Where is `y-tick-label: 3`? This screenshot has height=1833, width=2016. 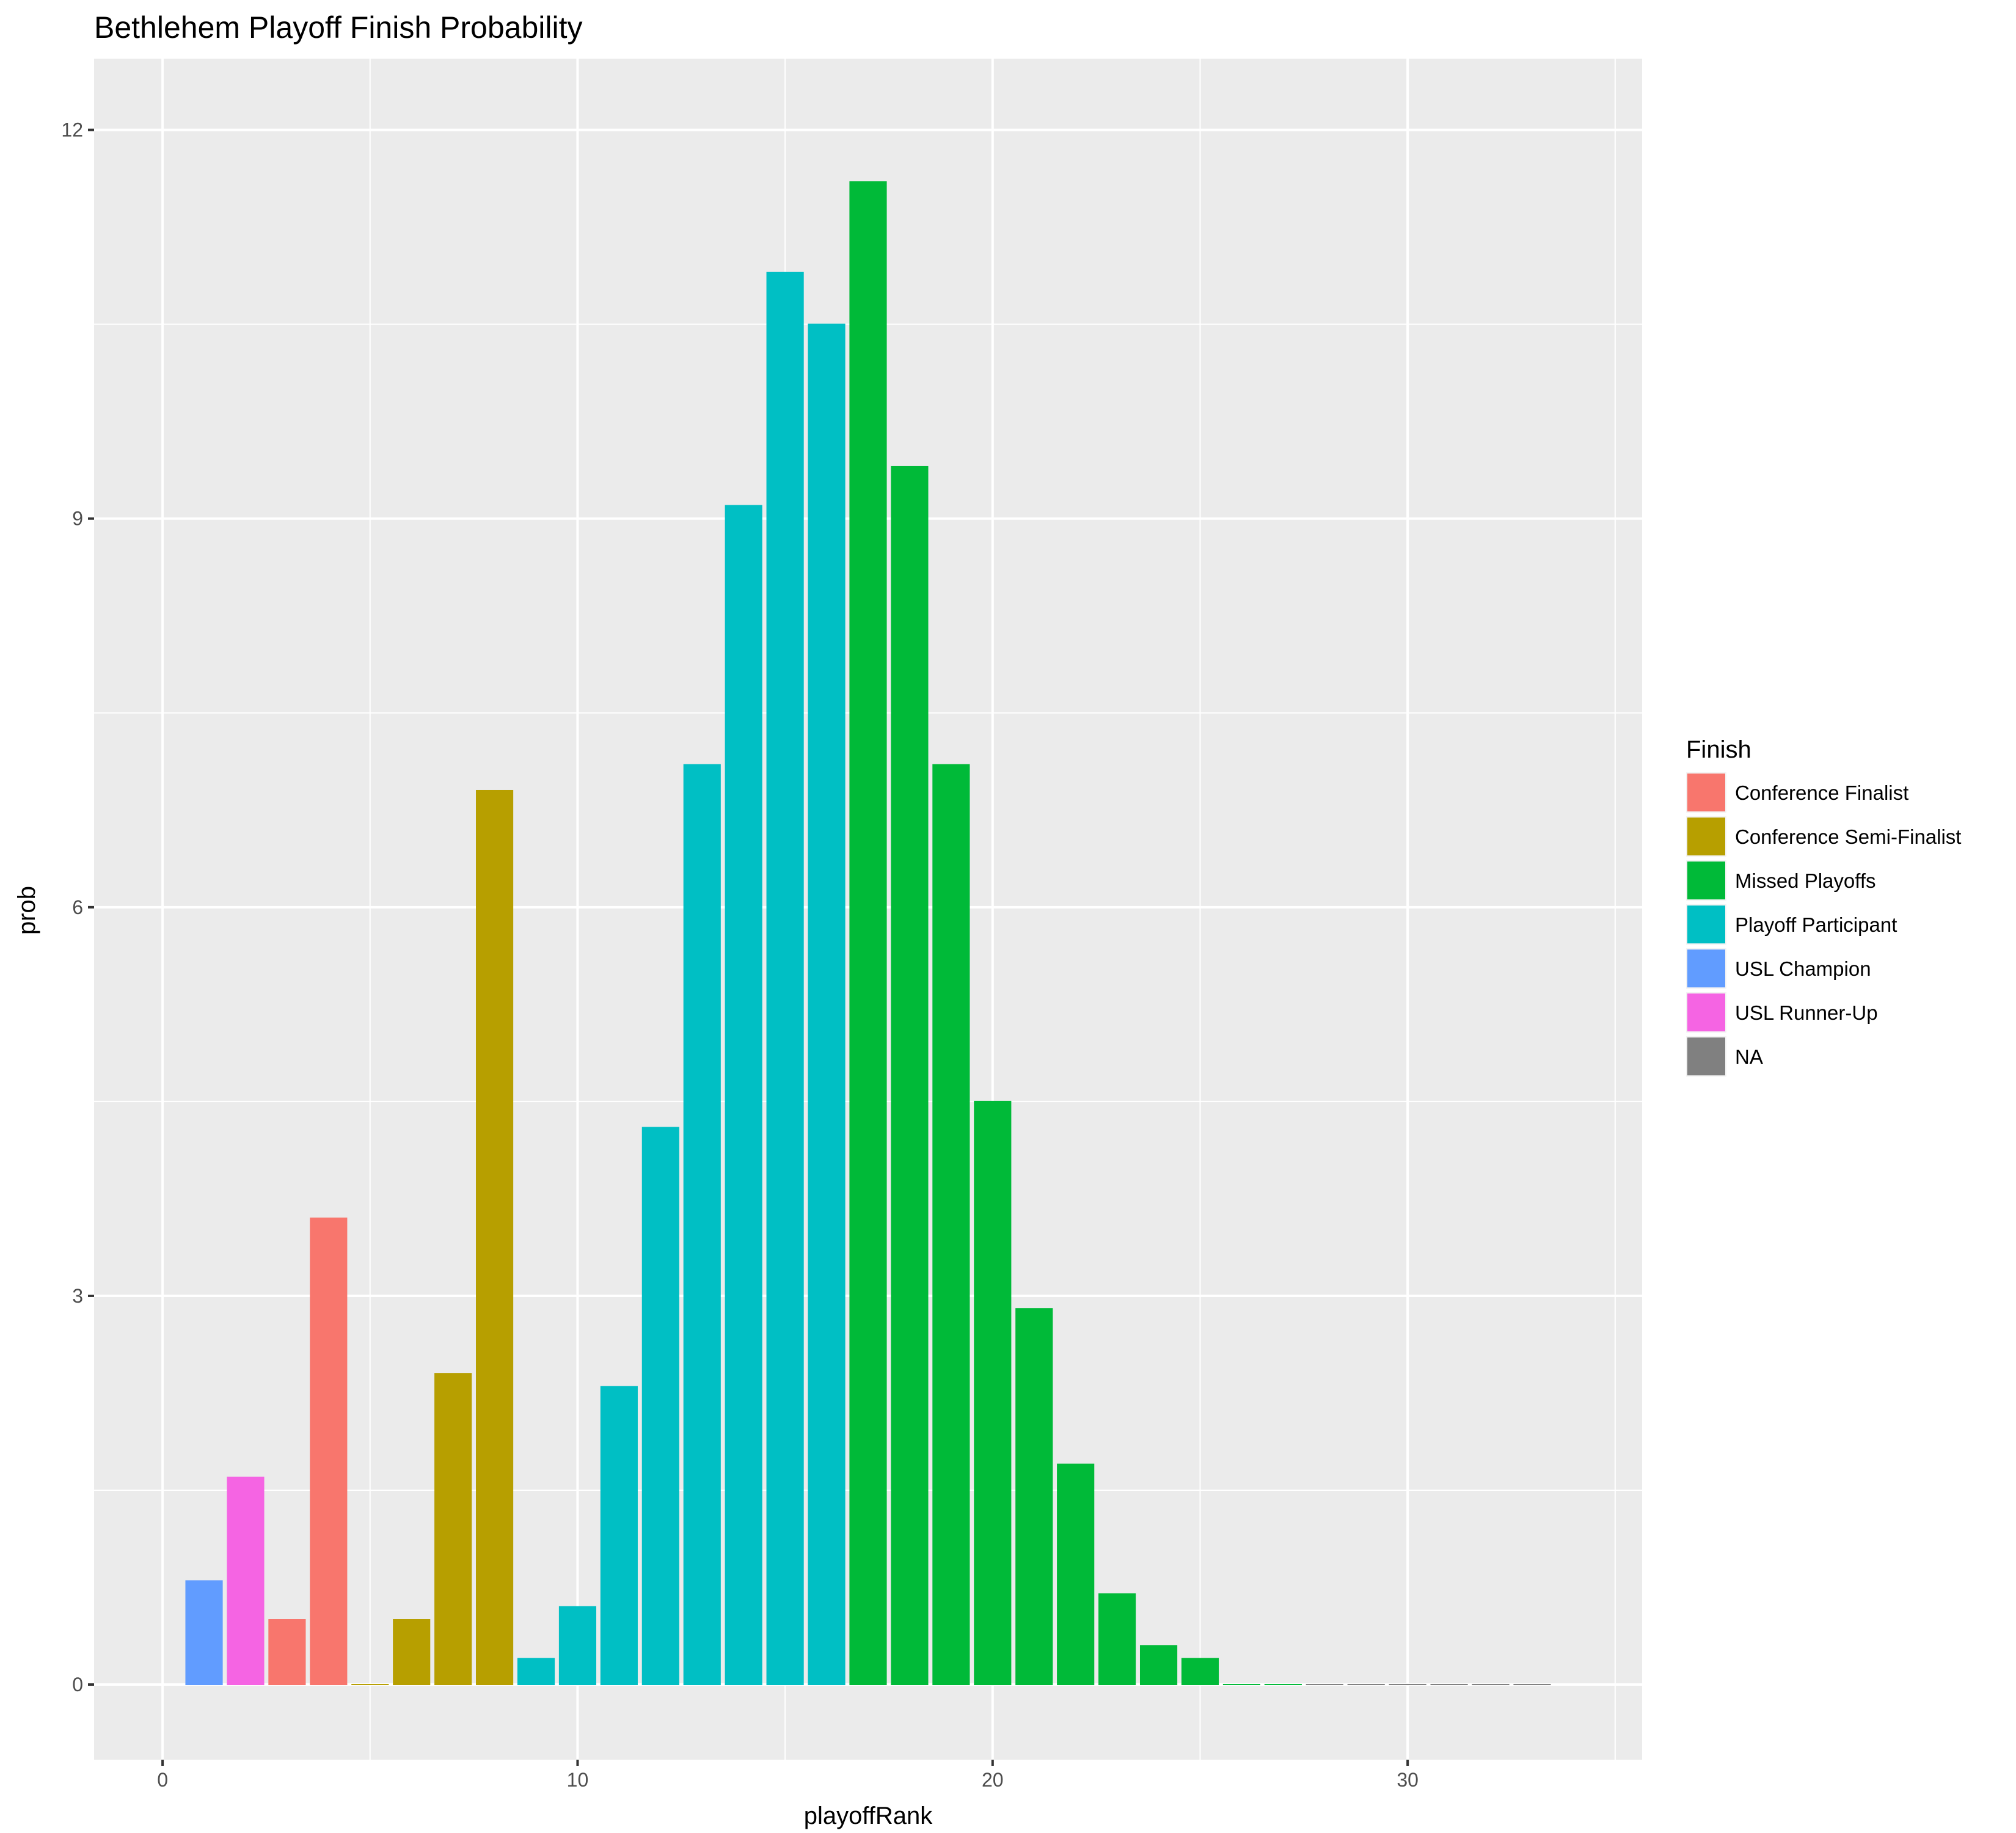
y-tick-label: 3 is located at coordinates (78, 1296).